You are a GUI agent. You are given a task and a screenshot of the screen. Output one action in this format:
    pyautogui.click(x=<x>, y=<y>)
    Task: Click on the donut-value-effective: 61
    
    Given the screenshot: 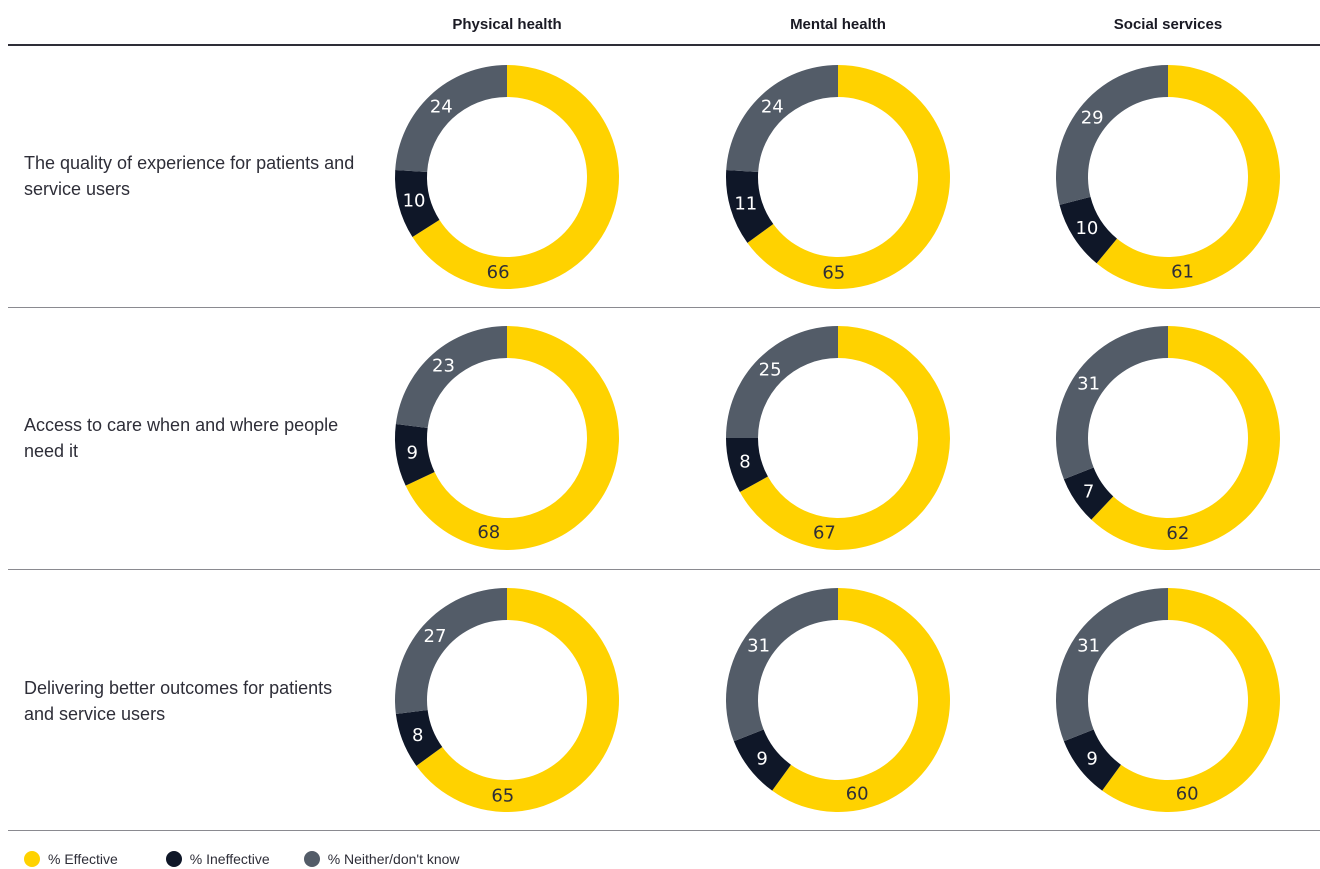 What is the action you would take?
    pyautogui.click(x=1182, y=271)
    